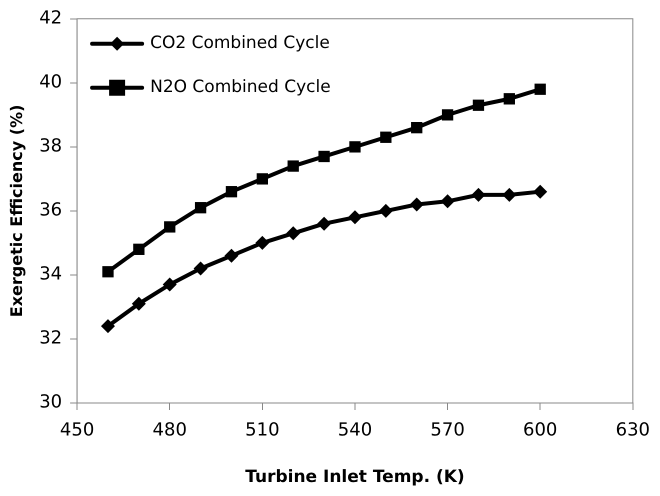 This screenshot has height=496, width=660. What do you see at coordinates (50, 274) in the screenshot?
I see `y-tick-label: 34` at bounding box center [50, 274].